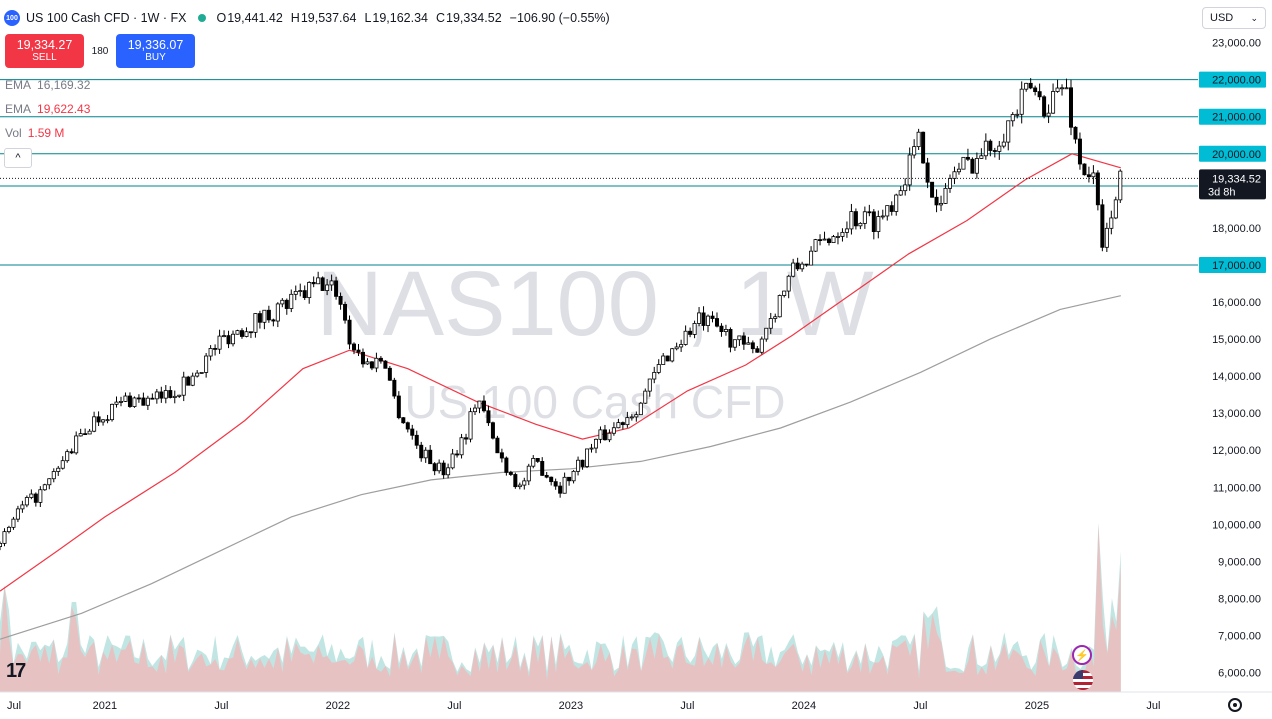  What do you see at coordinates (155, 51) in the screenshot?
I see `buy-button: 19,336.07 BUY` at bounding box center [155, 51].